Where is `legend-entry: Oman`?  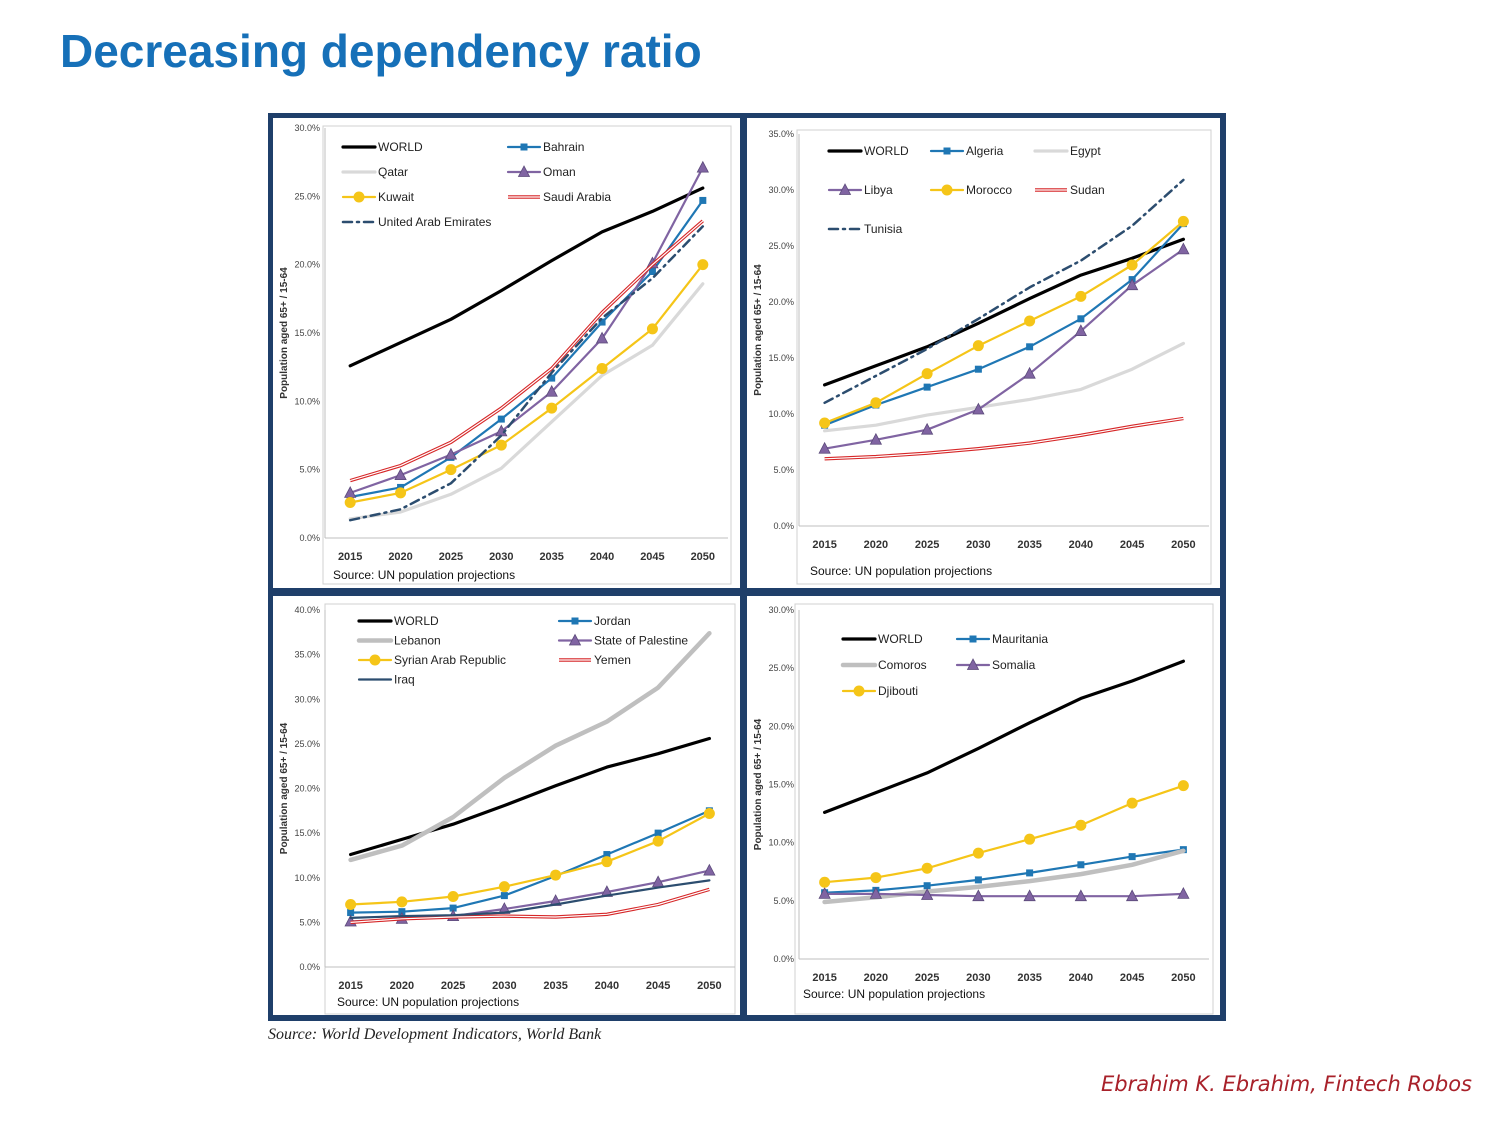
legend-entry: Oman is located at coordinates (541, 172).